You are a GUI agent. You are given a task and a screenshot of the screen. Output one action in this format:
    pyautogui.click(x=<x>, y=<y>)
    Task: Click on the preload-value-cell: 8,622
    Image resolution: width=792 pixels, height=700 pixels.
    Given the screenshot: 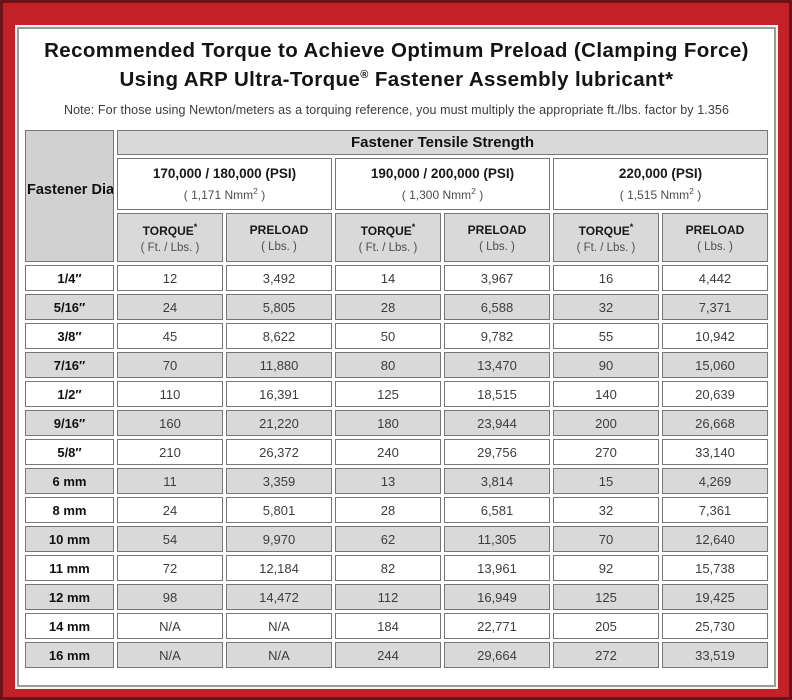 What is the action you would take?
    pyautogui.click(x=279, y=336)
    